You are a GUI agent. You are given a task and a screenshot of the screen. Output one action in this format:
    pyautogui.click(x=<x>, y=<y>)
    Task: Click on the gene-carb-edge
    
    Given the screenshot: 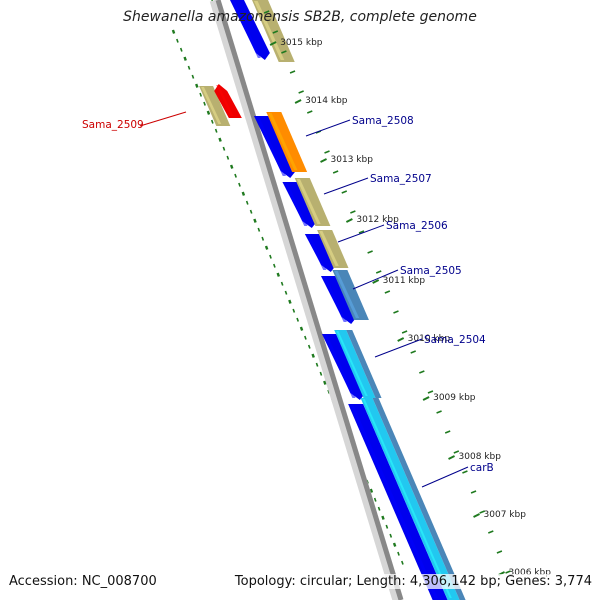 What is the action you would take?
    pyautogui.click(x=419, y=499)
    